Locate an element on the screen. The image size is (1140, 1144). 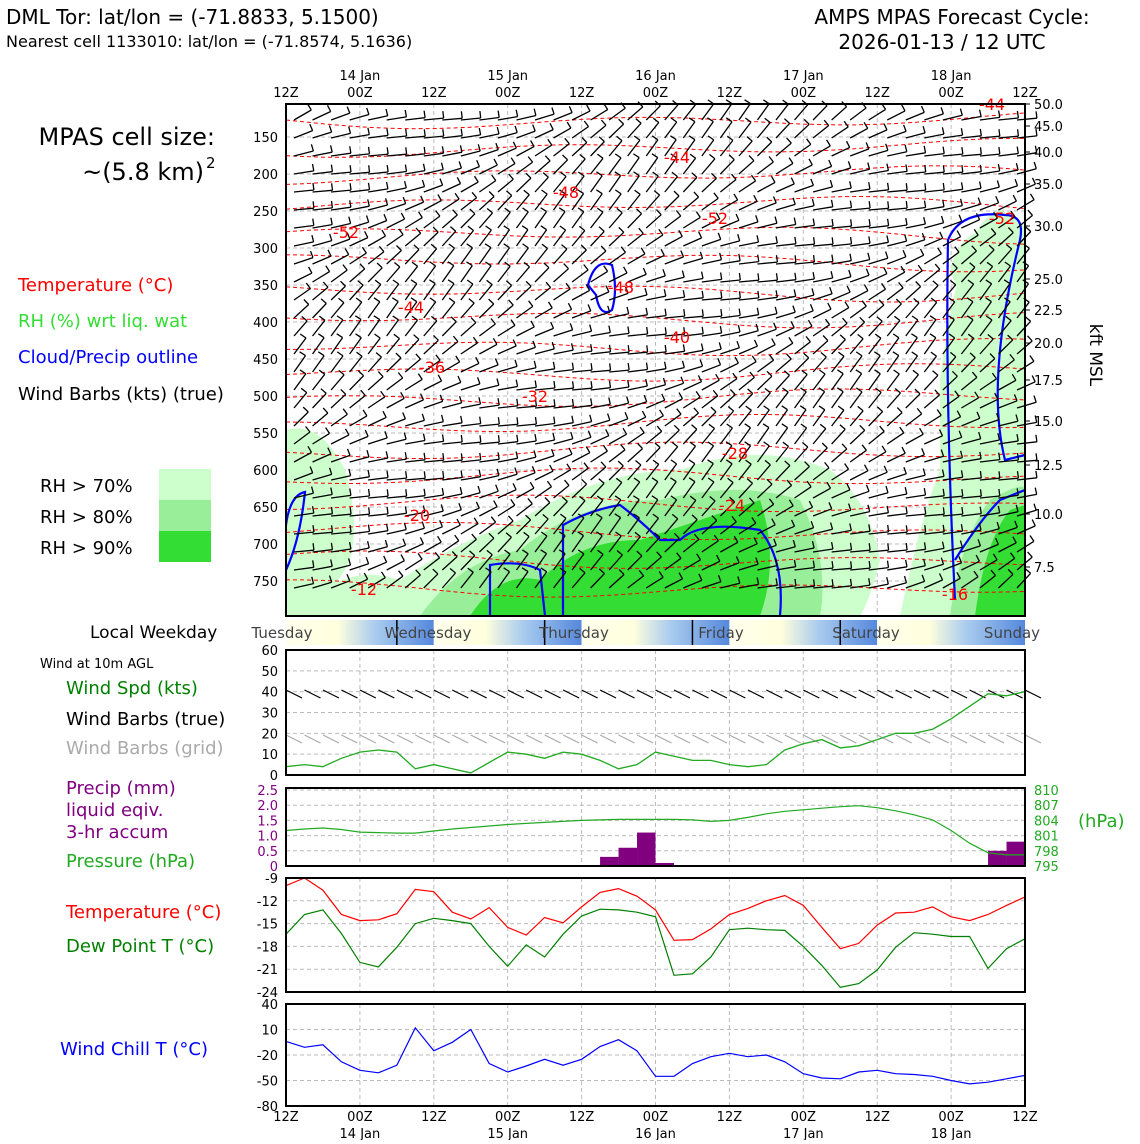
cell-size-sup: 2 is located at coordinates (211, 163).